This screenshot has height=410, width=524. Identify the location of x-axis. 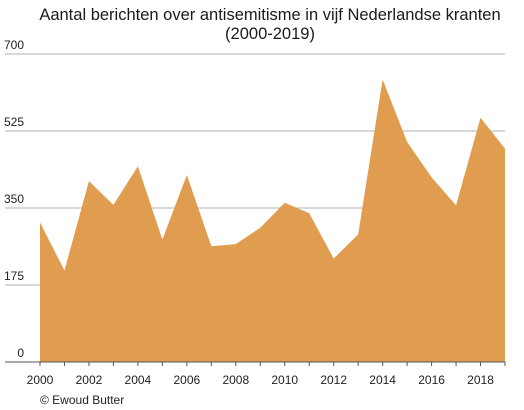
(255, 363).